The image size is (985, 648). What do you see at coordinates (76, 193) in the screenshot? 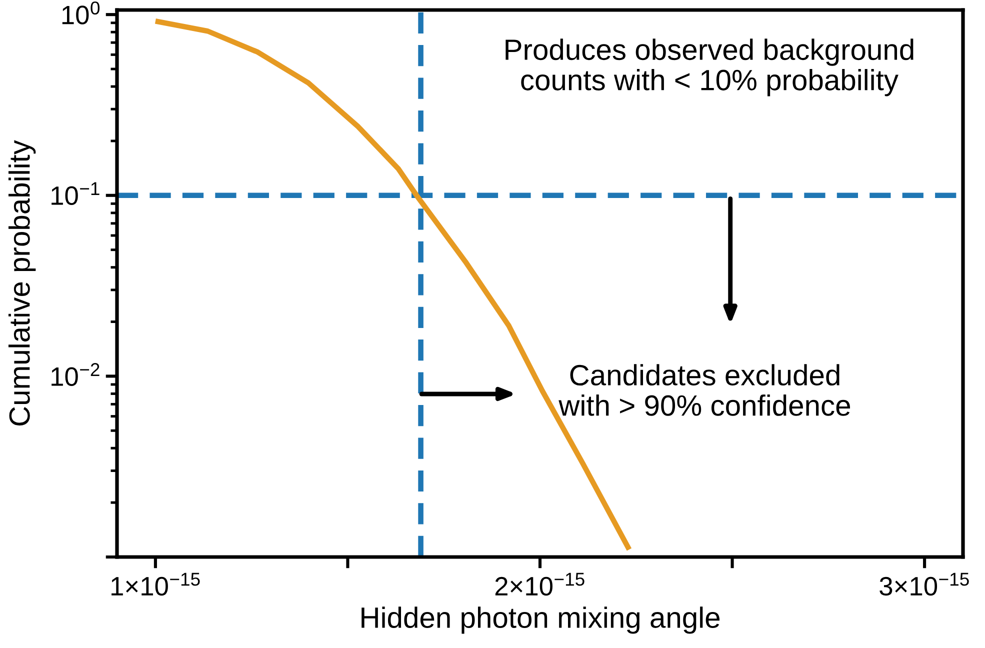
I see `y-tick-label: 10$^{−1}$` at bounding box center [76, 193].